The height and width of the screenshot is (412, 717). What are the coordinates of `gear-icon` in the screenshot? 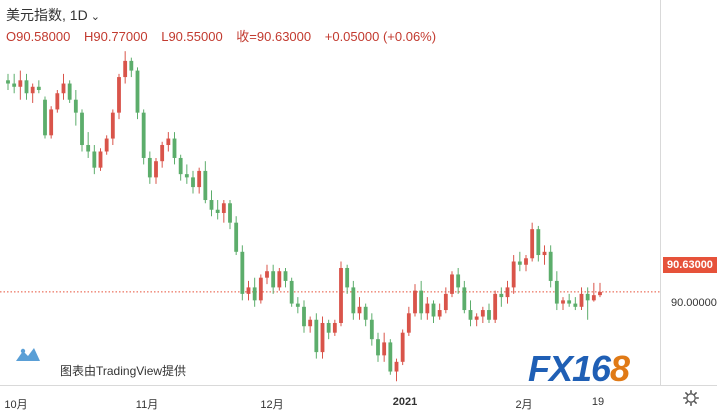 It's located at (691, 398).